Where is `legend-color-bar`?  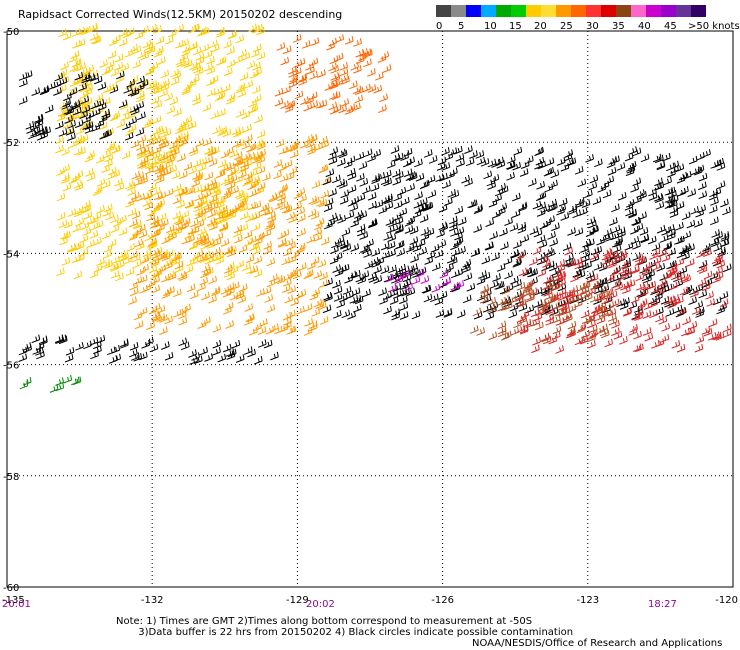
legend-color-bar is located at coordinates (586, 11).